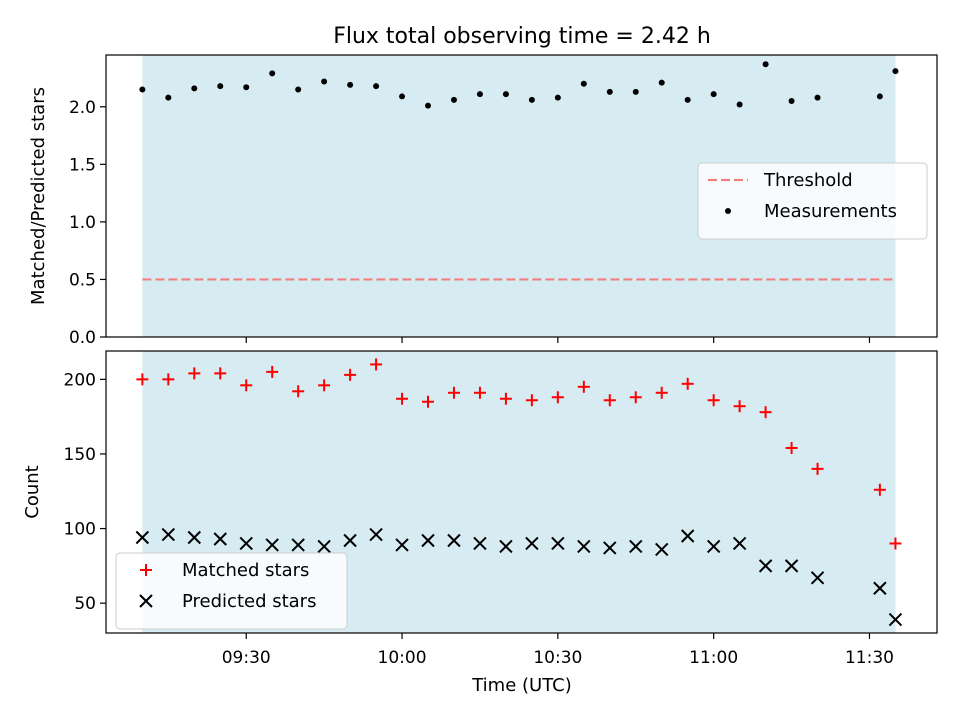 This screenshot has width=960, height=720. Describe the element at coordinates (82, 223) in the screenshot. I see `y-tick-label: 1.0` at that location.